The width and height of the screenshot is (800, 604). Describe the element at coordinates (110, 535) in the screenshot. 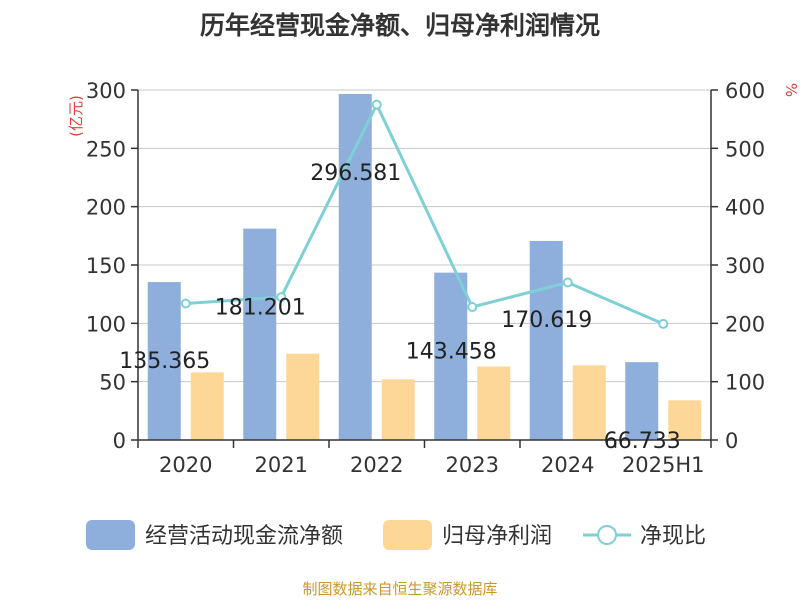

I see `legend-swatch-cashflow` at that location.